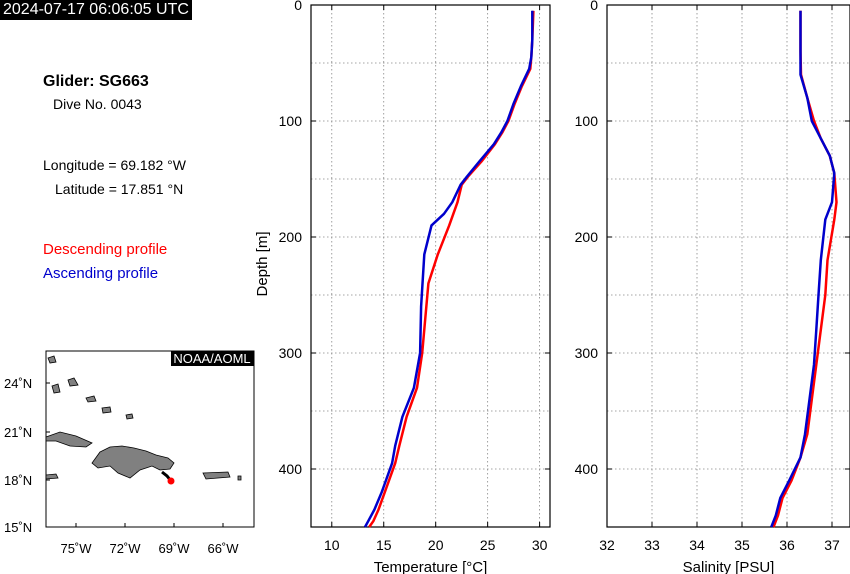  What do you see at coordinates (171, 481) in the screenshot?
I see `glider-position-marker` at bounding box center [171, 481].